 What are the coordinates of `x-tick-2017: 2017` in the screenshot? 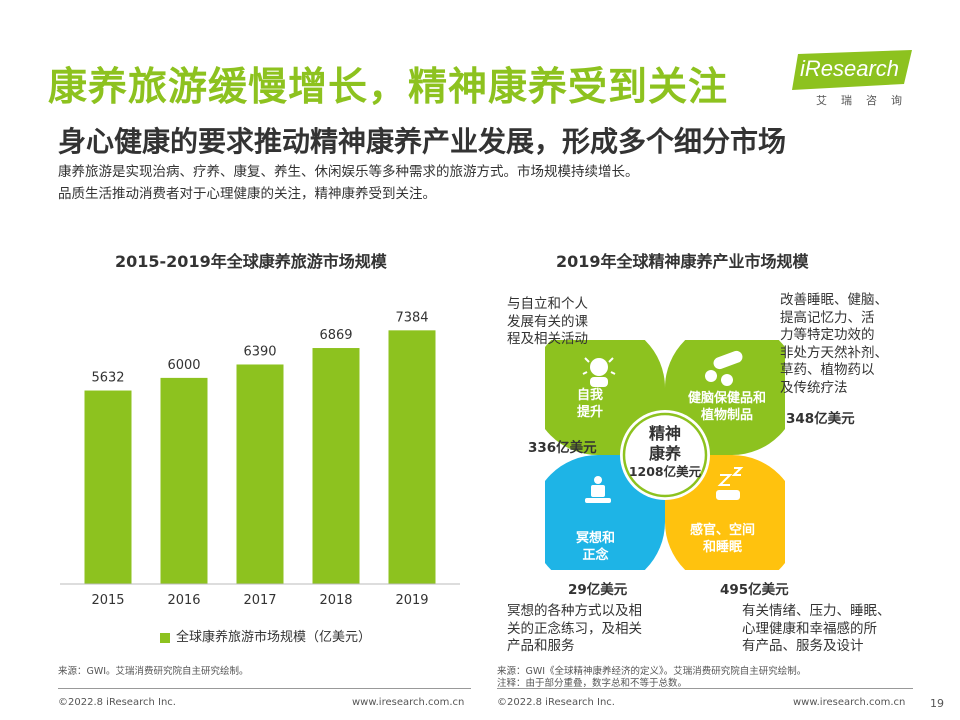 It's located at (259, 600).